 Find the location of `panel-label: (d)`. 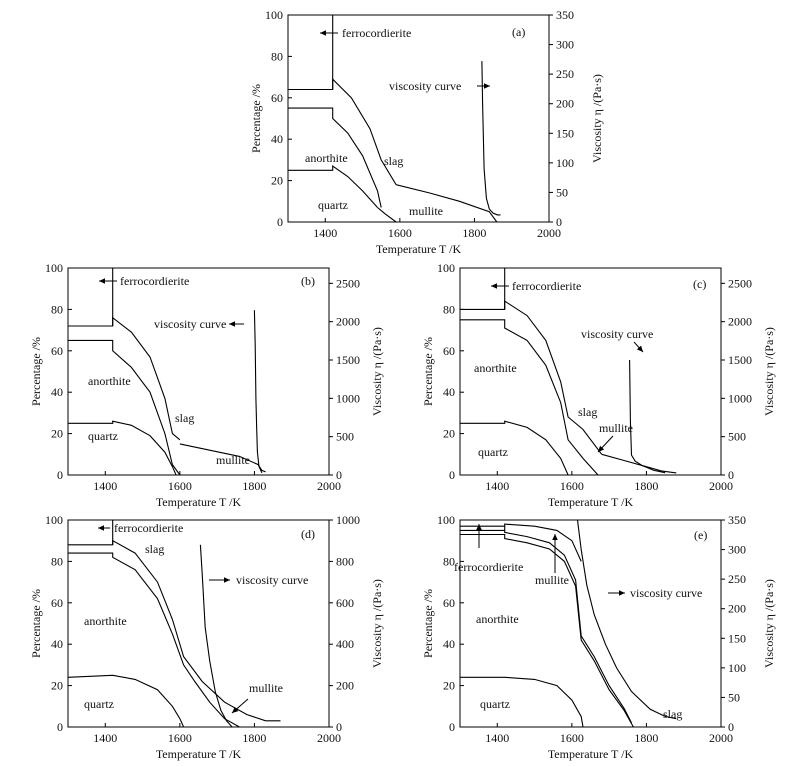

panel-label: (d) is located at coordinates (308, 534).